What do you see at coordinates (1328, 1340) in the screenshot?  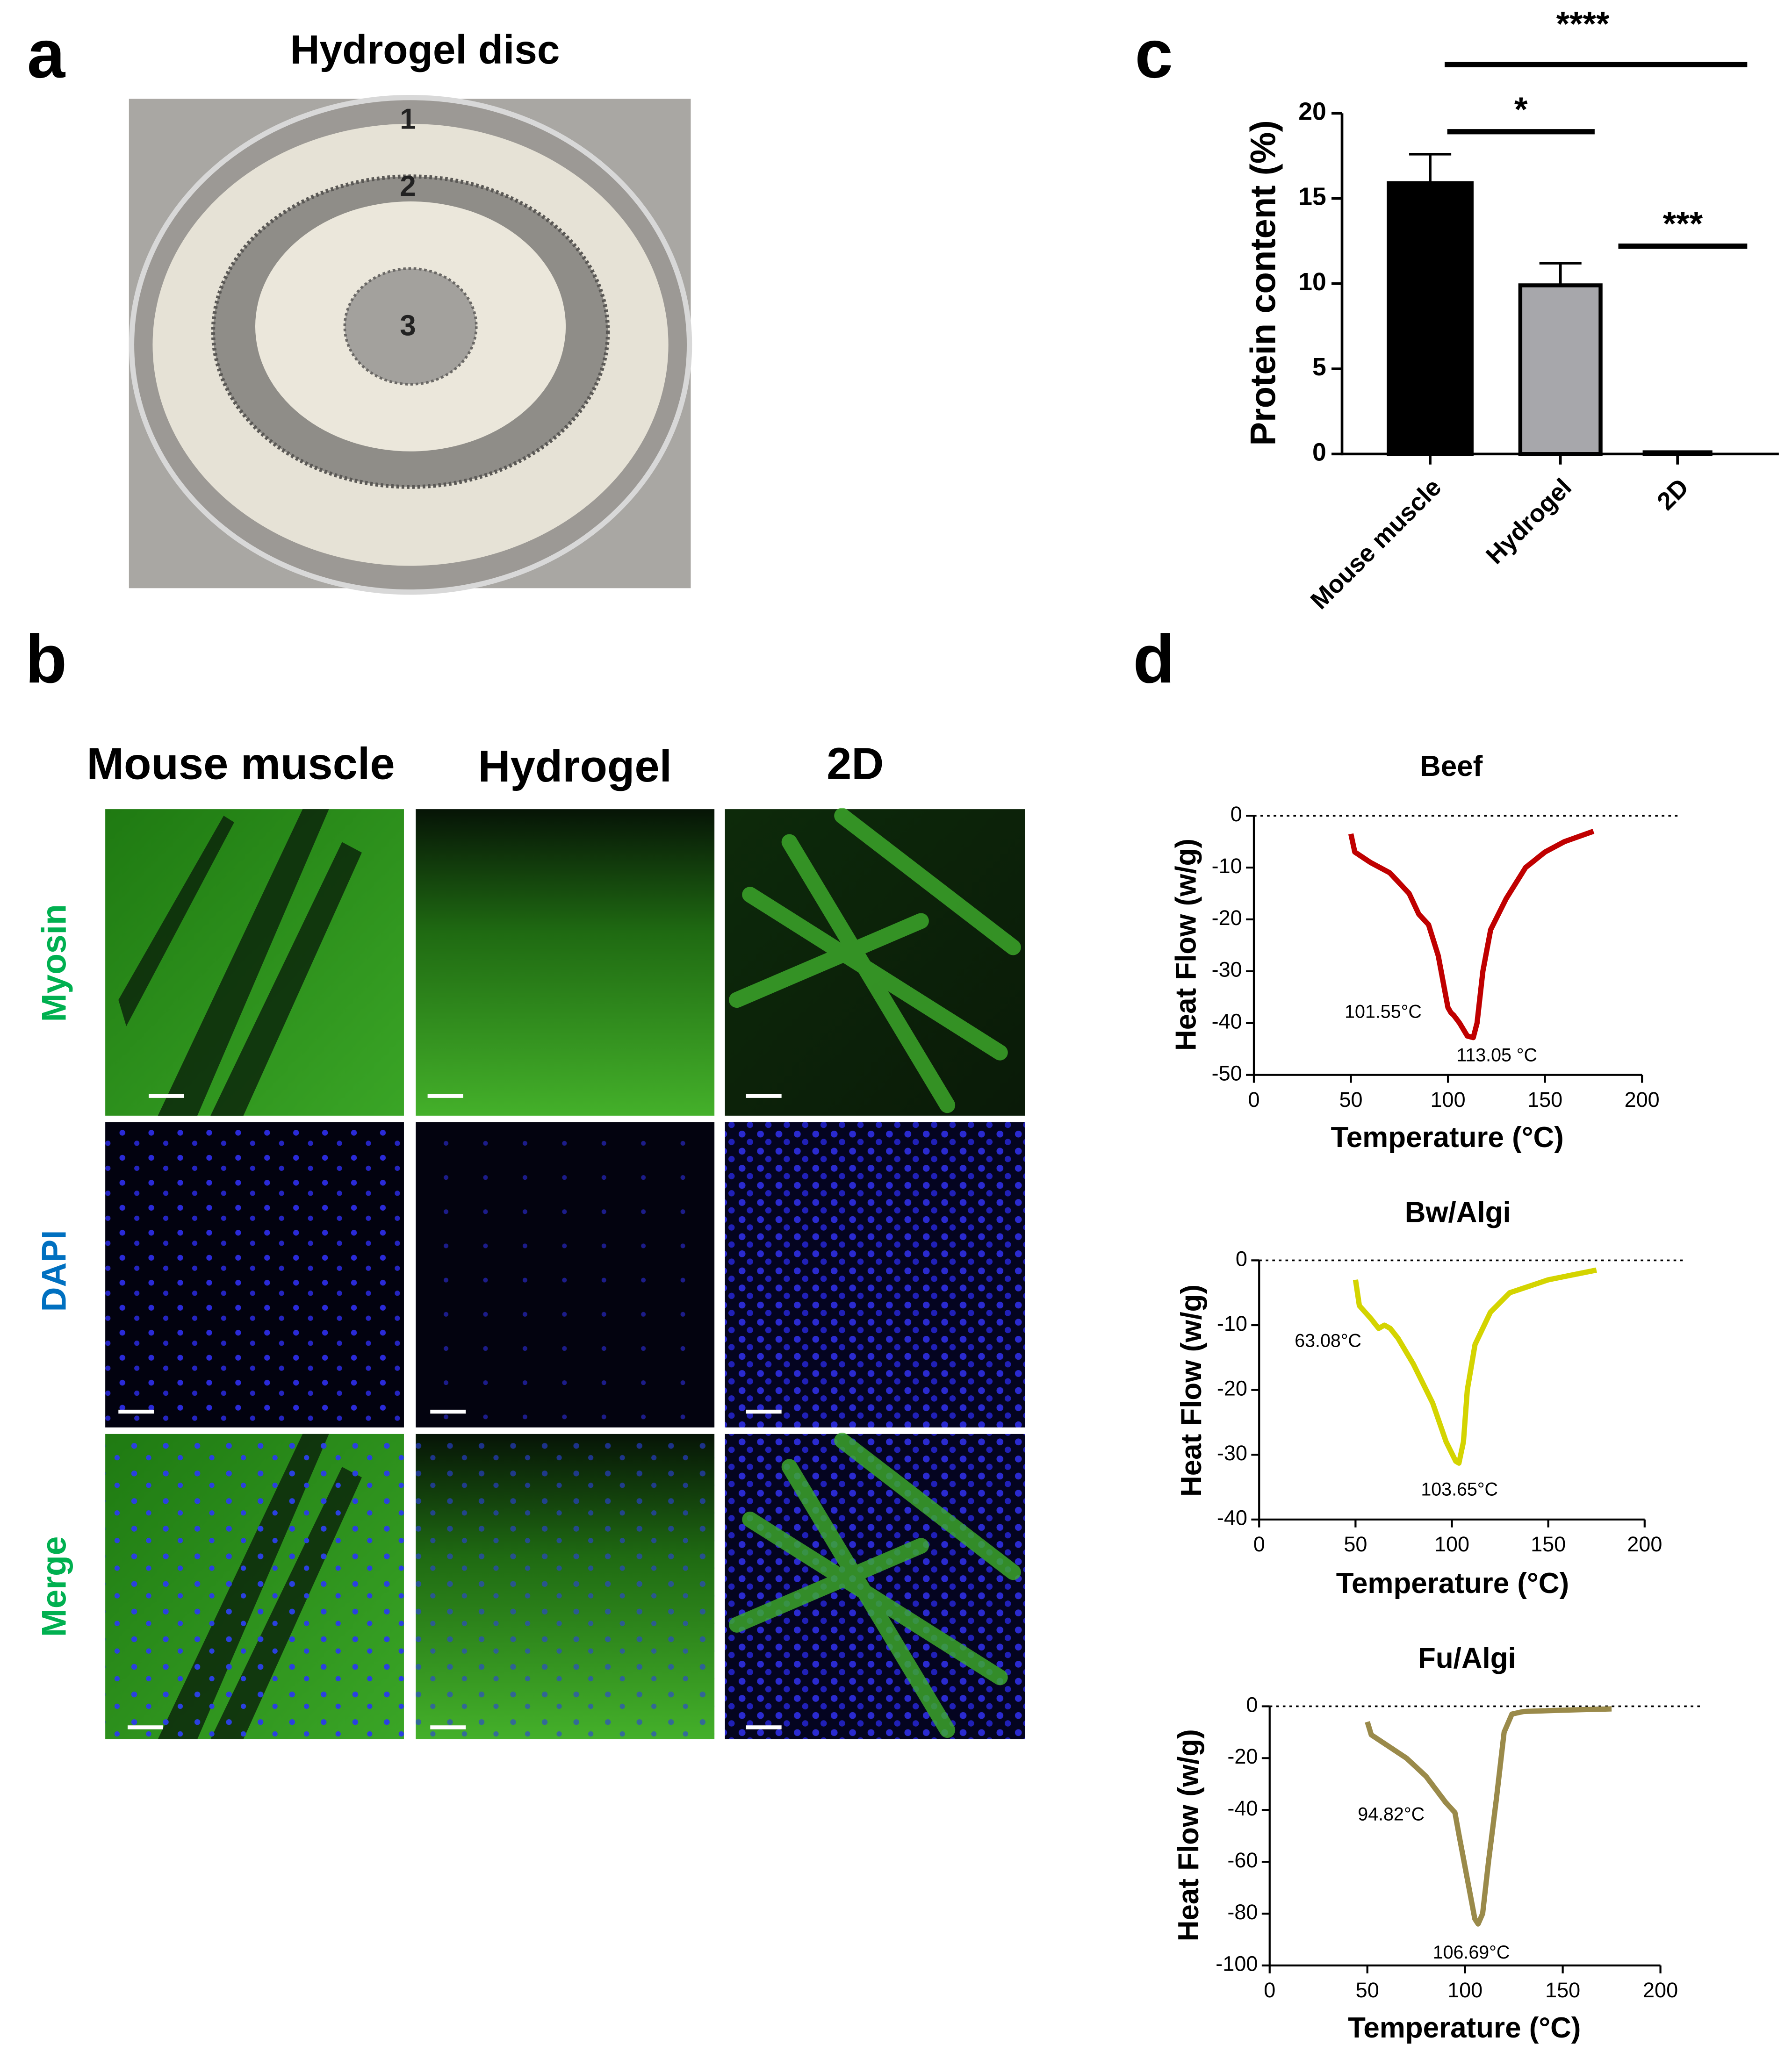 I see `annotation: 63.08°C` at bounding box center [1328, 1340].